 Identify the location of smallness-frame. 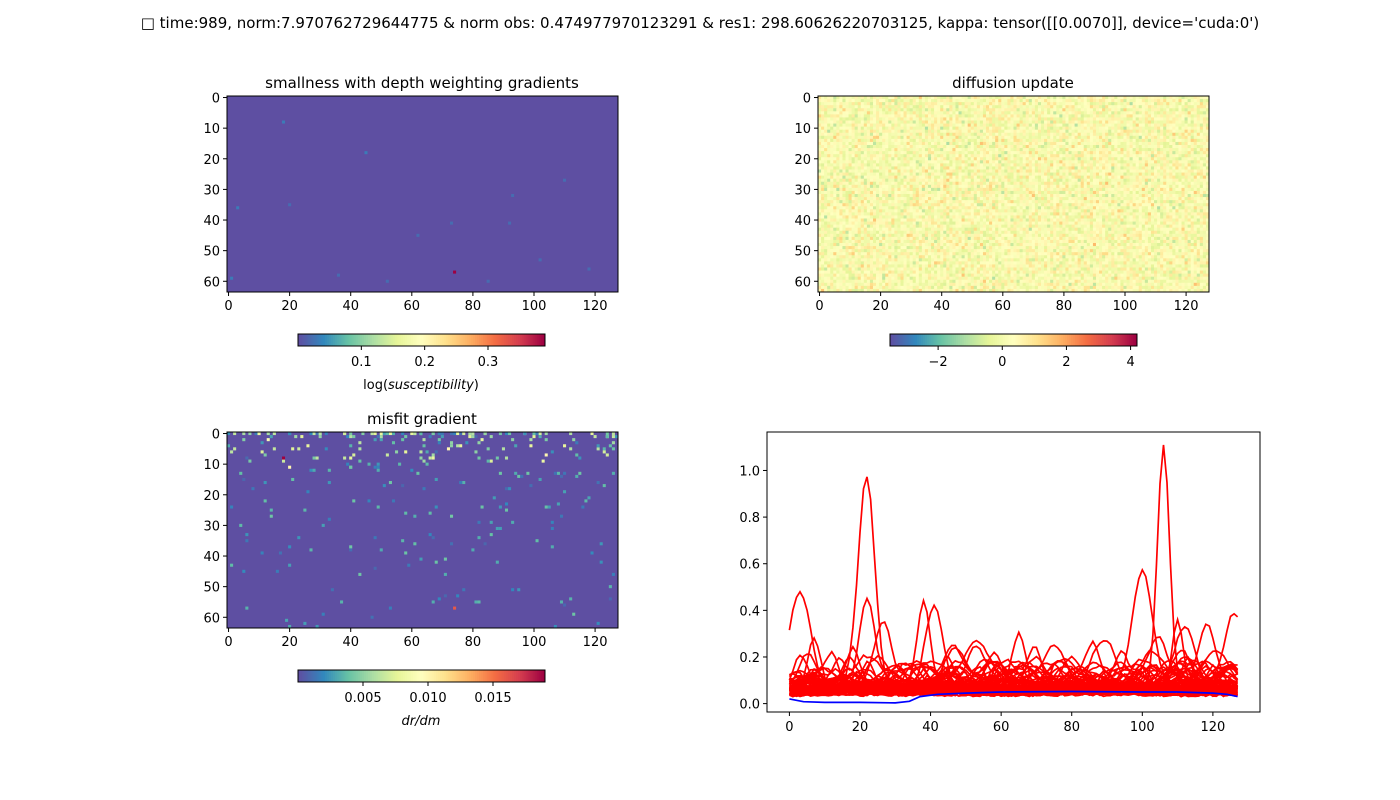
(422, 194).